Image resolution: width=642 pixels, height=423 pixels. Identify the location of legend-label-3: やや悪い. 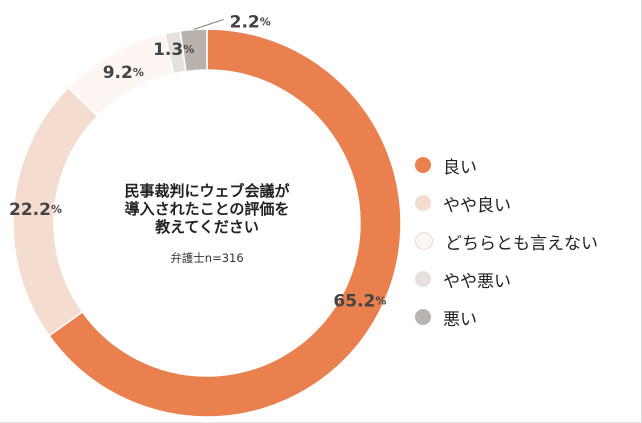
(477, 281).